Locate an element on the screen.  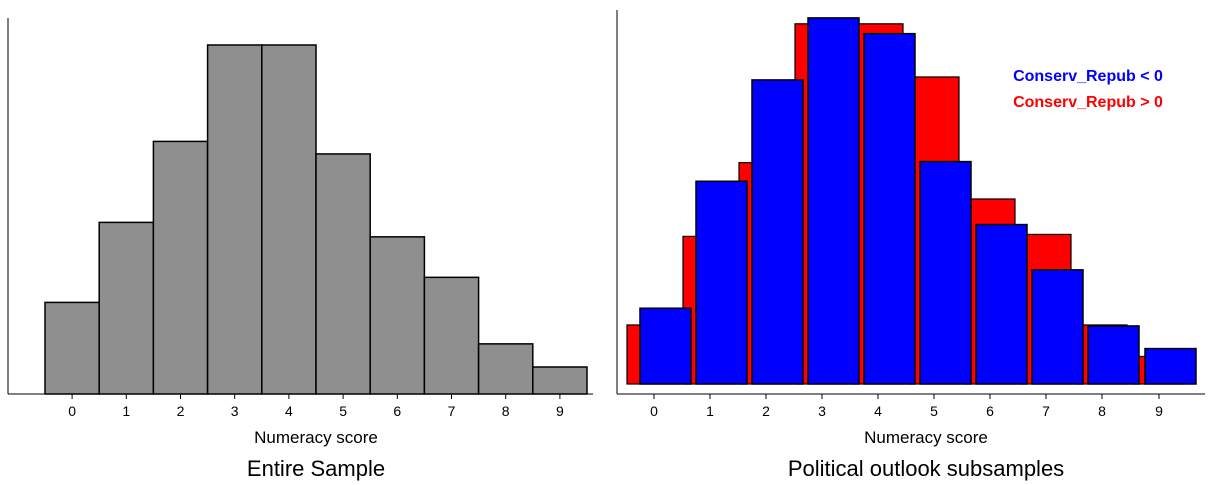
right-legend-blue: Conserv_Repub < 0 is located at coordinates (1088, 76).